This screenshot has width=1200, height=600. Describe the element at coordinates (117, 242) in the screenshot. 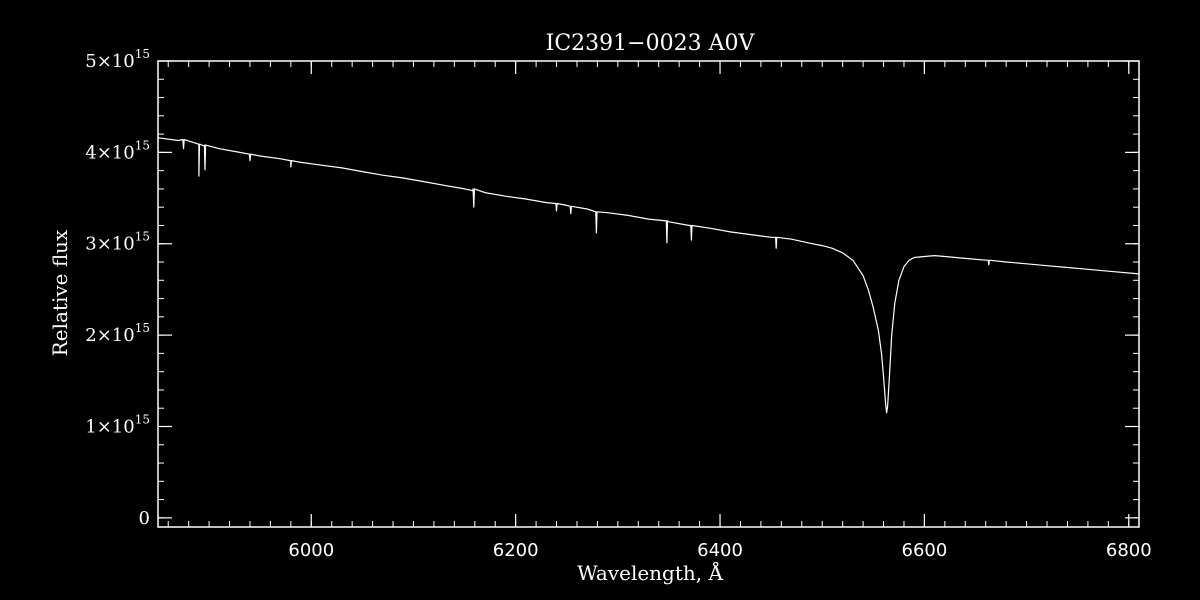

I see `y-tick-label: 3×10¹⁵` at that location.